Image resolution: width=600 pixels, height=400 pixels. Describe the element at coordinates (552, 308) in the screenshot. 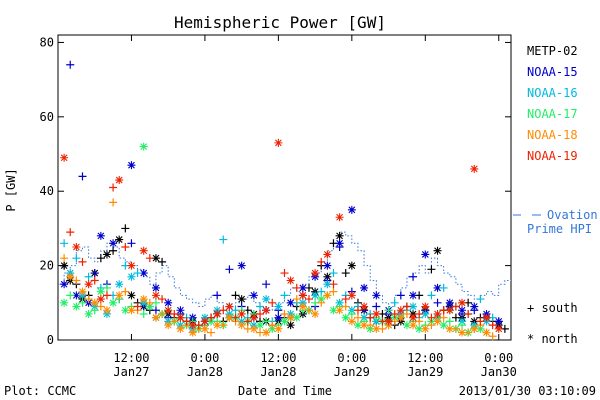

I see `legend-south-marker: + south` at that location.